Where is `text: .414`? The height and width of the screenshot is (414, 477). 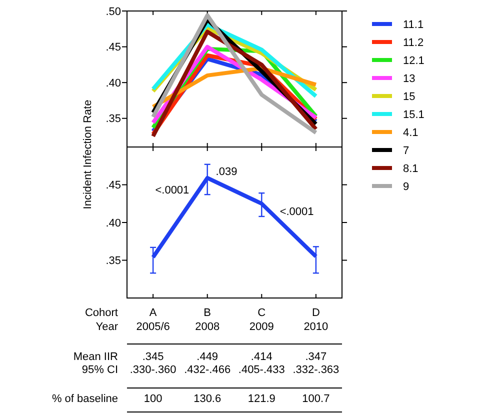 text: .414 is located at coordinates (261, 357).